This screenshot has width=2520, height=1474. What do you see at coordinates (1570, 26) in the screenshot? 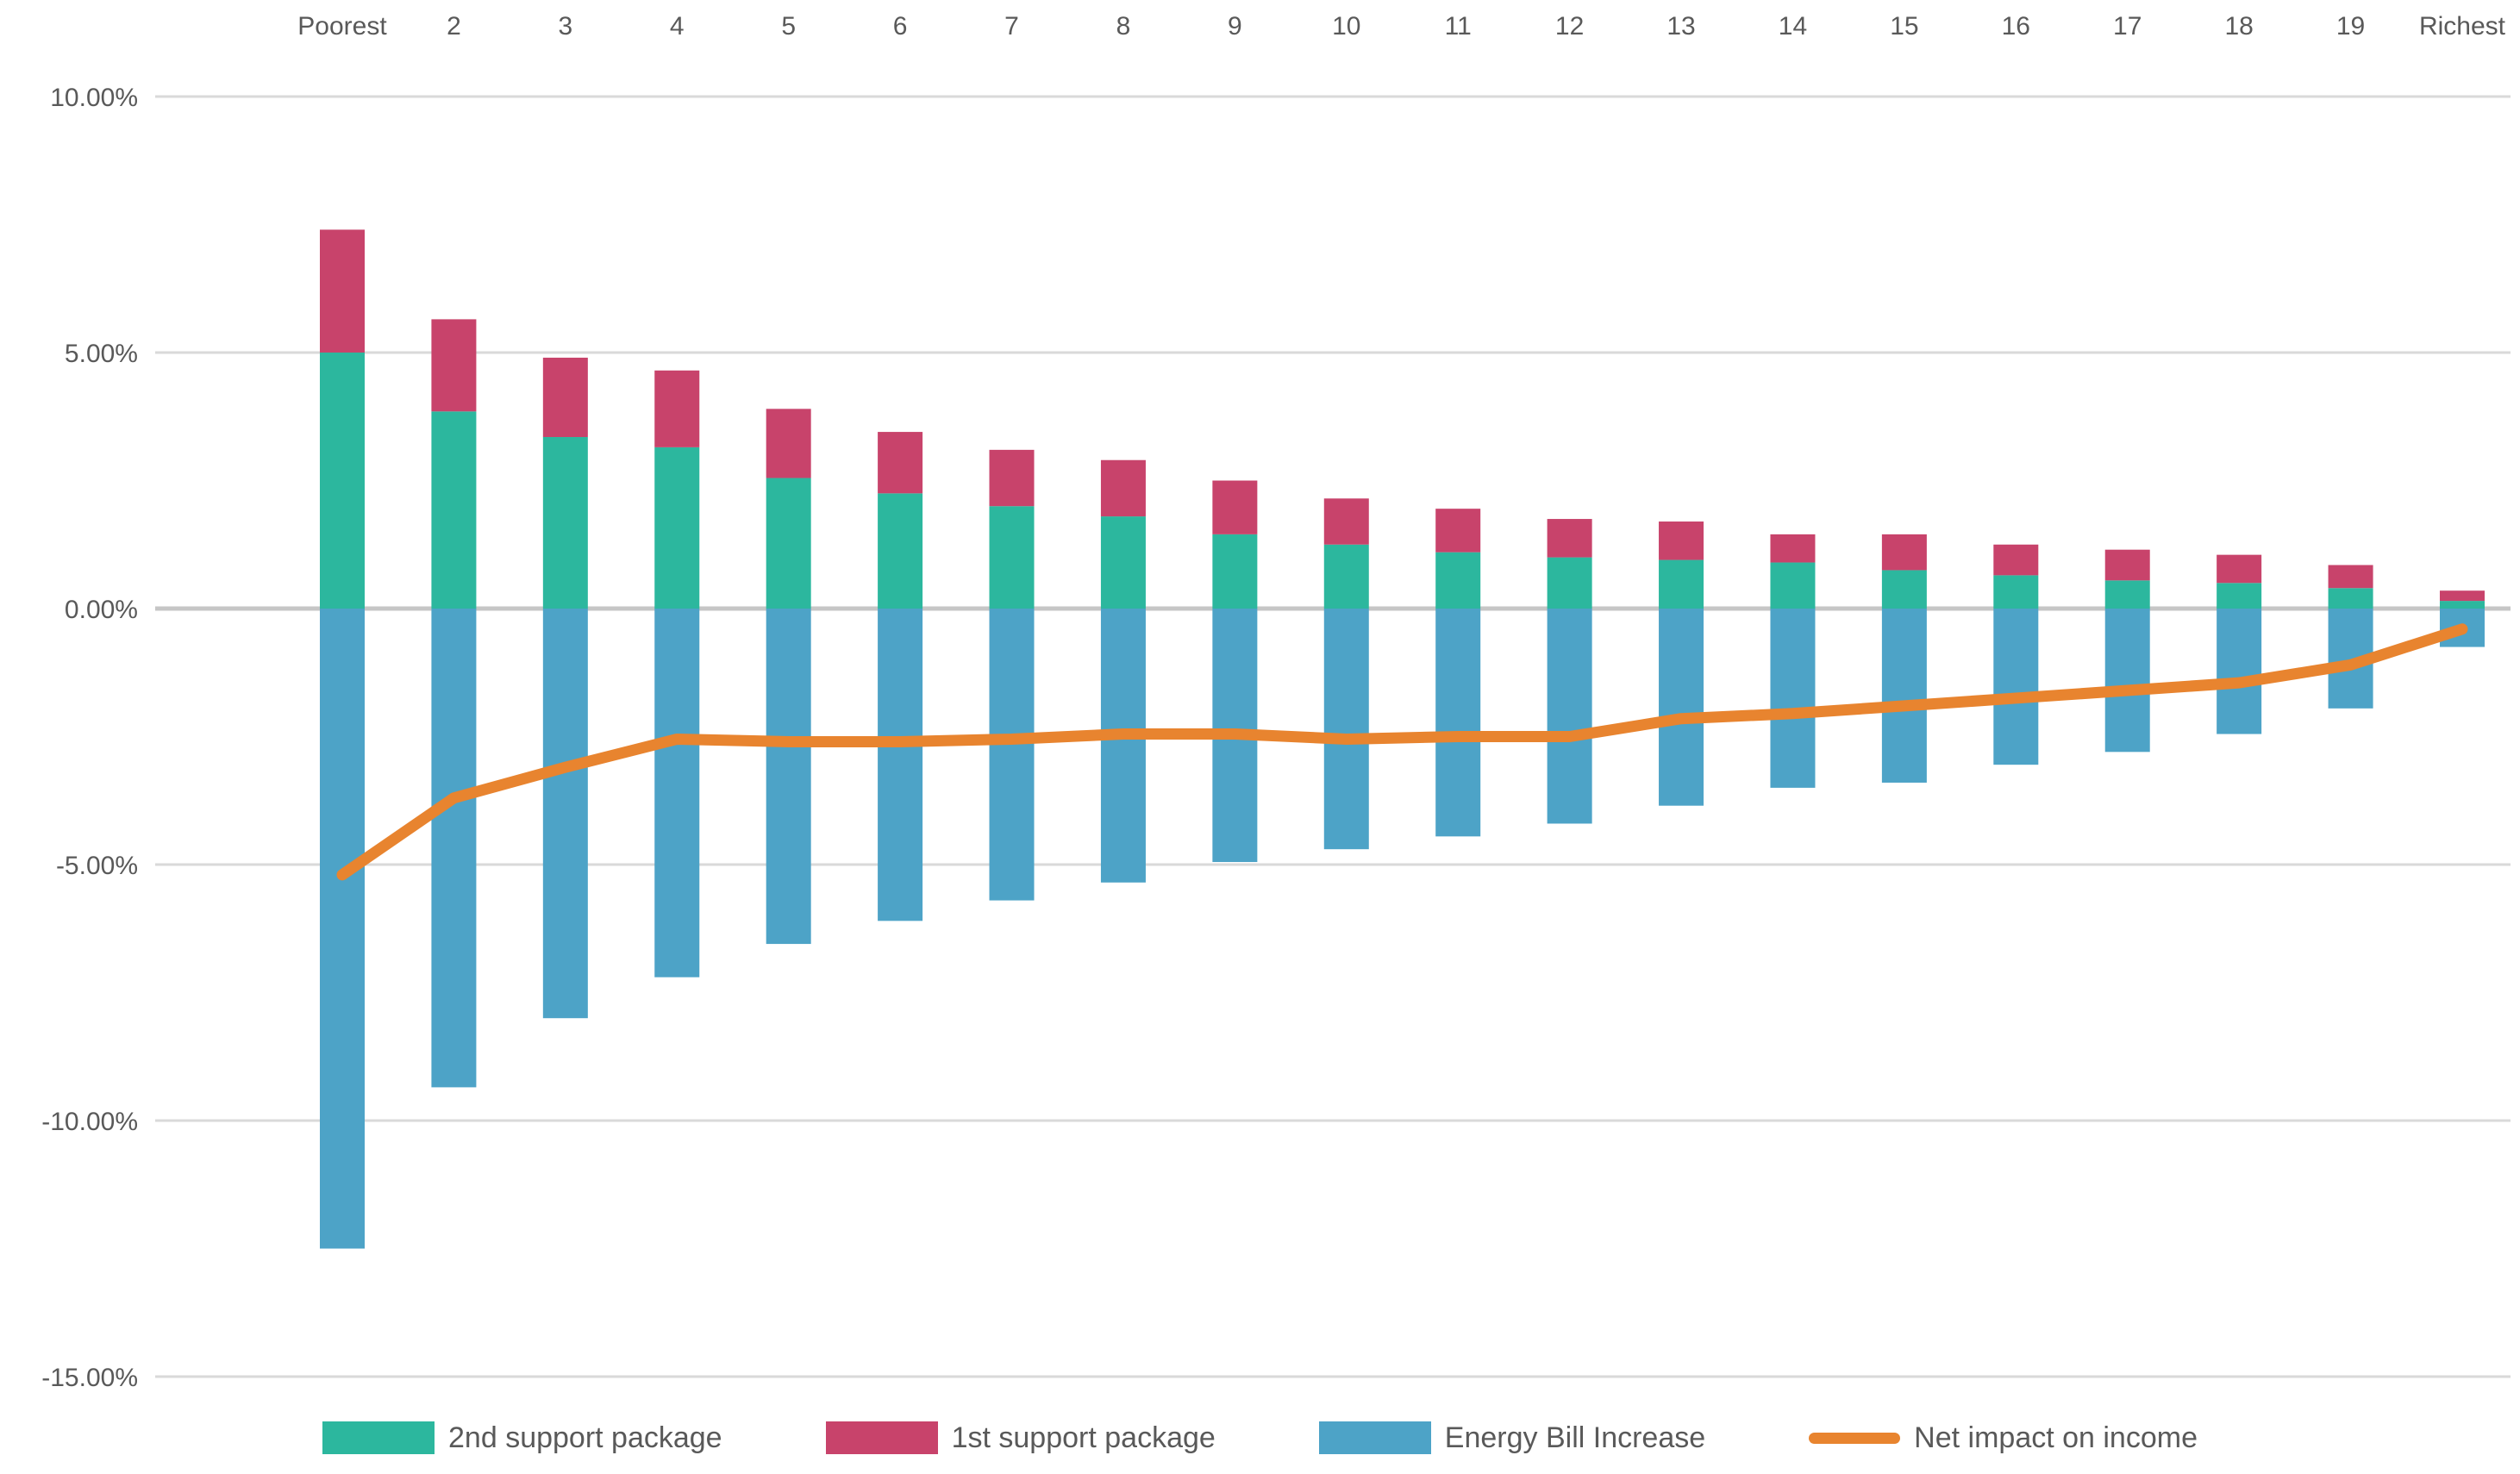
I see `x-axis-category-label: 12` at bounding box center [1570, 26].